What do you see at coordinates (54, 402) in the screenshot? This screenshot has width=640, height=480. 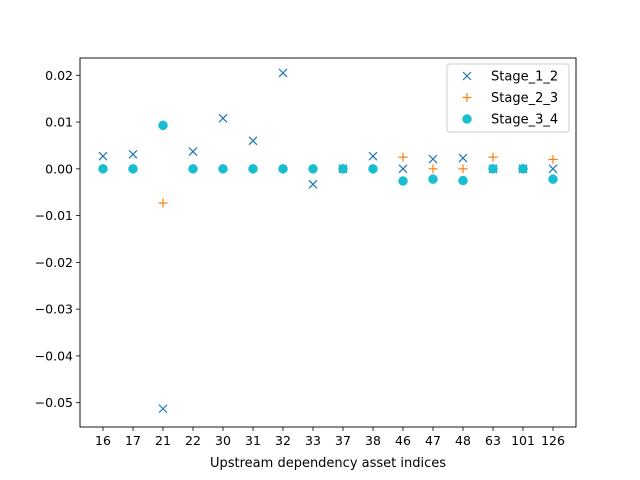 I see `y-tick-label: −0.05` at bounding box center [54, 402].